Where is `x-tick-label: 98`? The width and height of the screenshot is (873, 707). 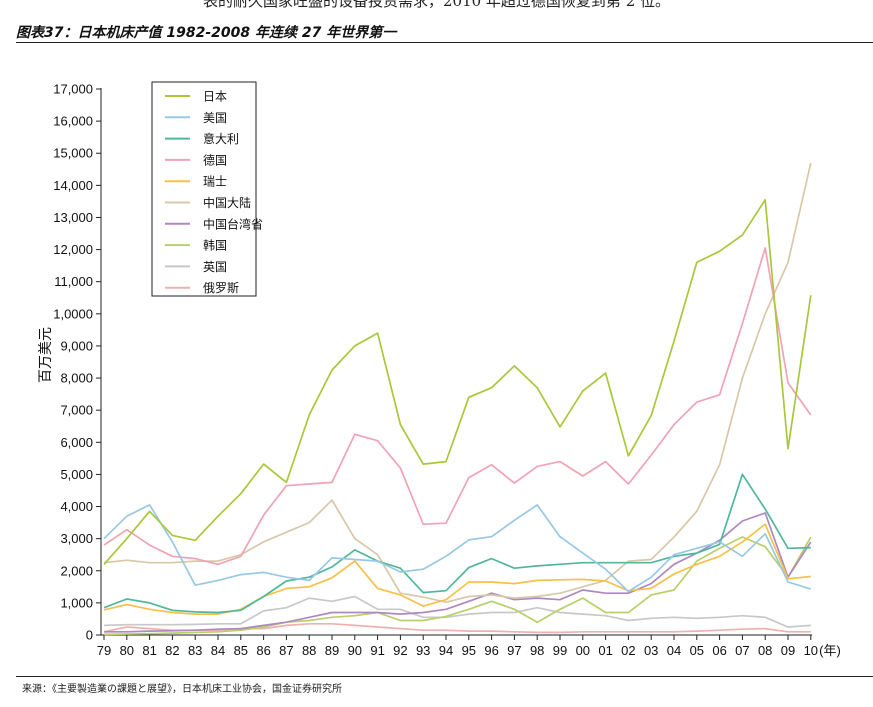 x-tick-label: 98 is located at coordinates (537, 650).